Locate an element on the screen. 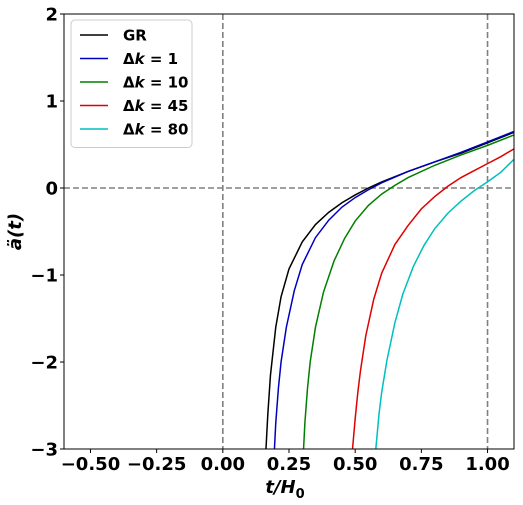 This screenshot has height=505, width=523. x-tick-label: 0.00 is located at coordinates (223, 464).